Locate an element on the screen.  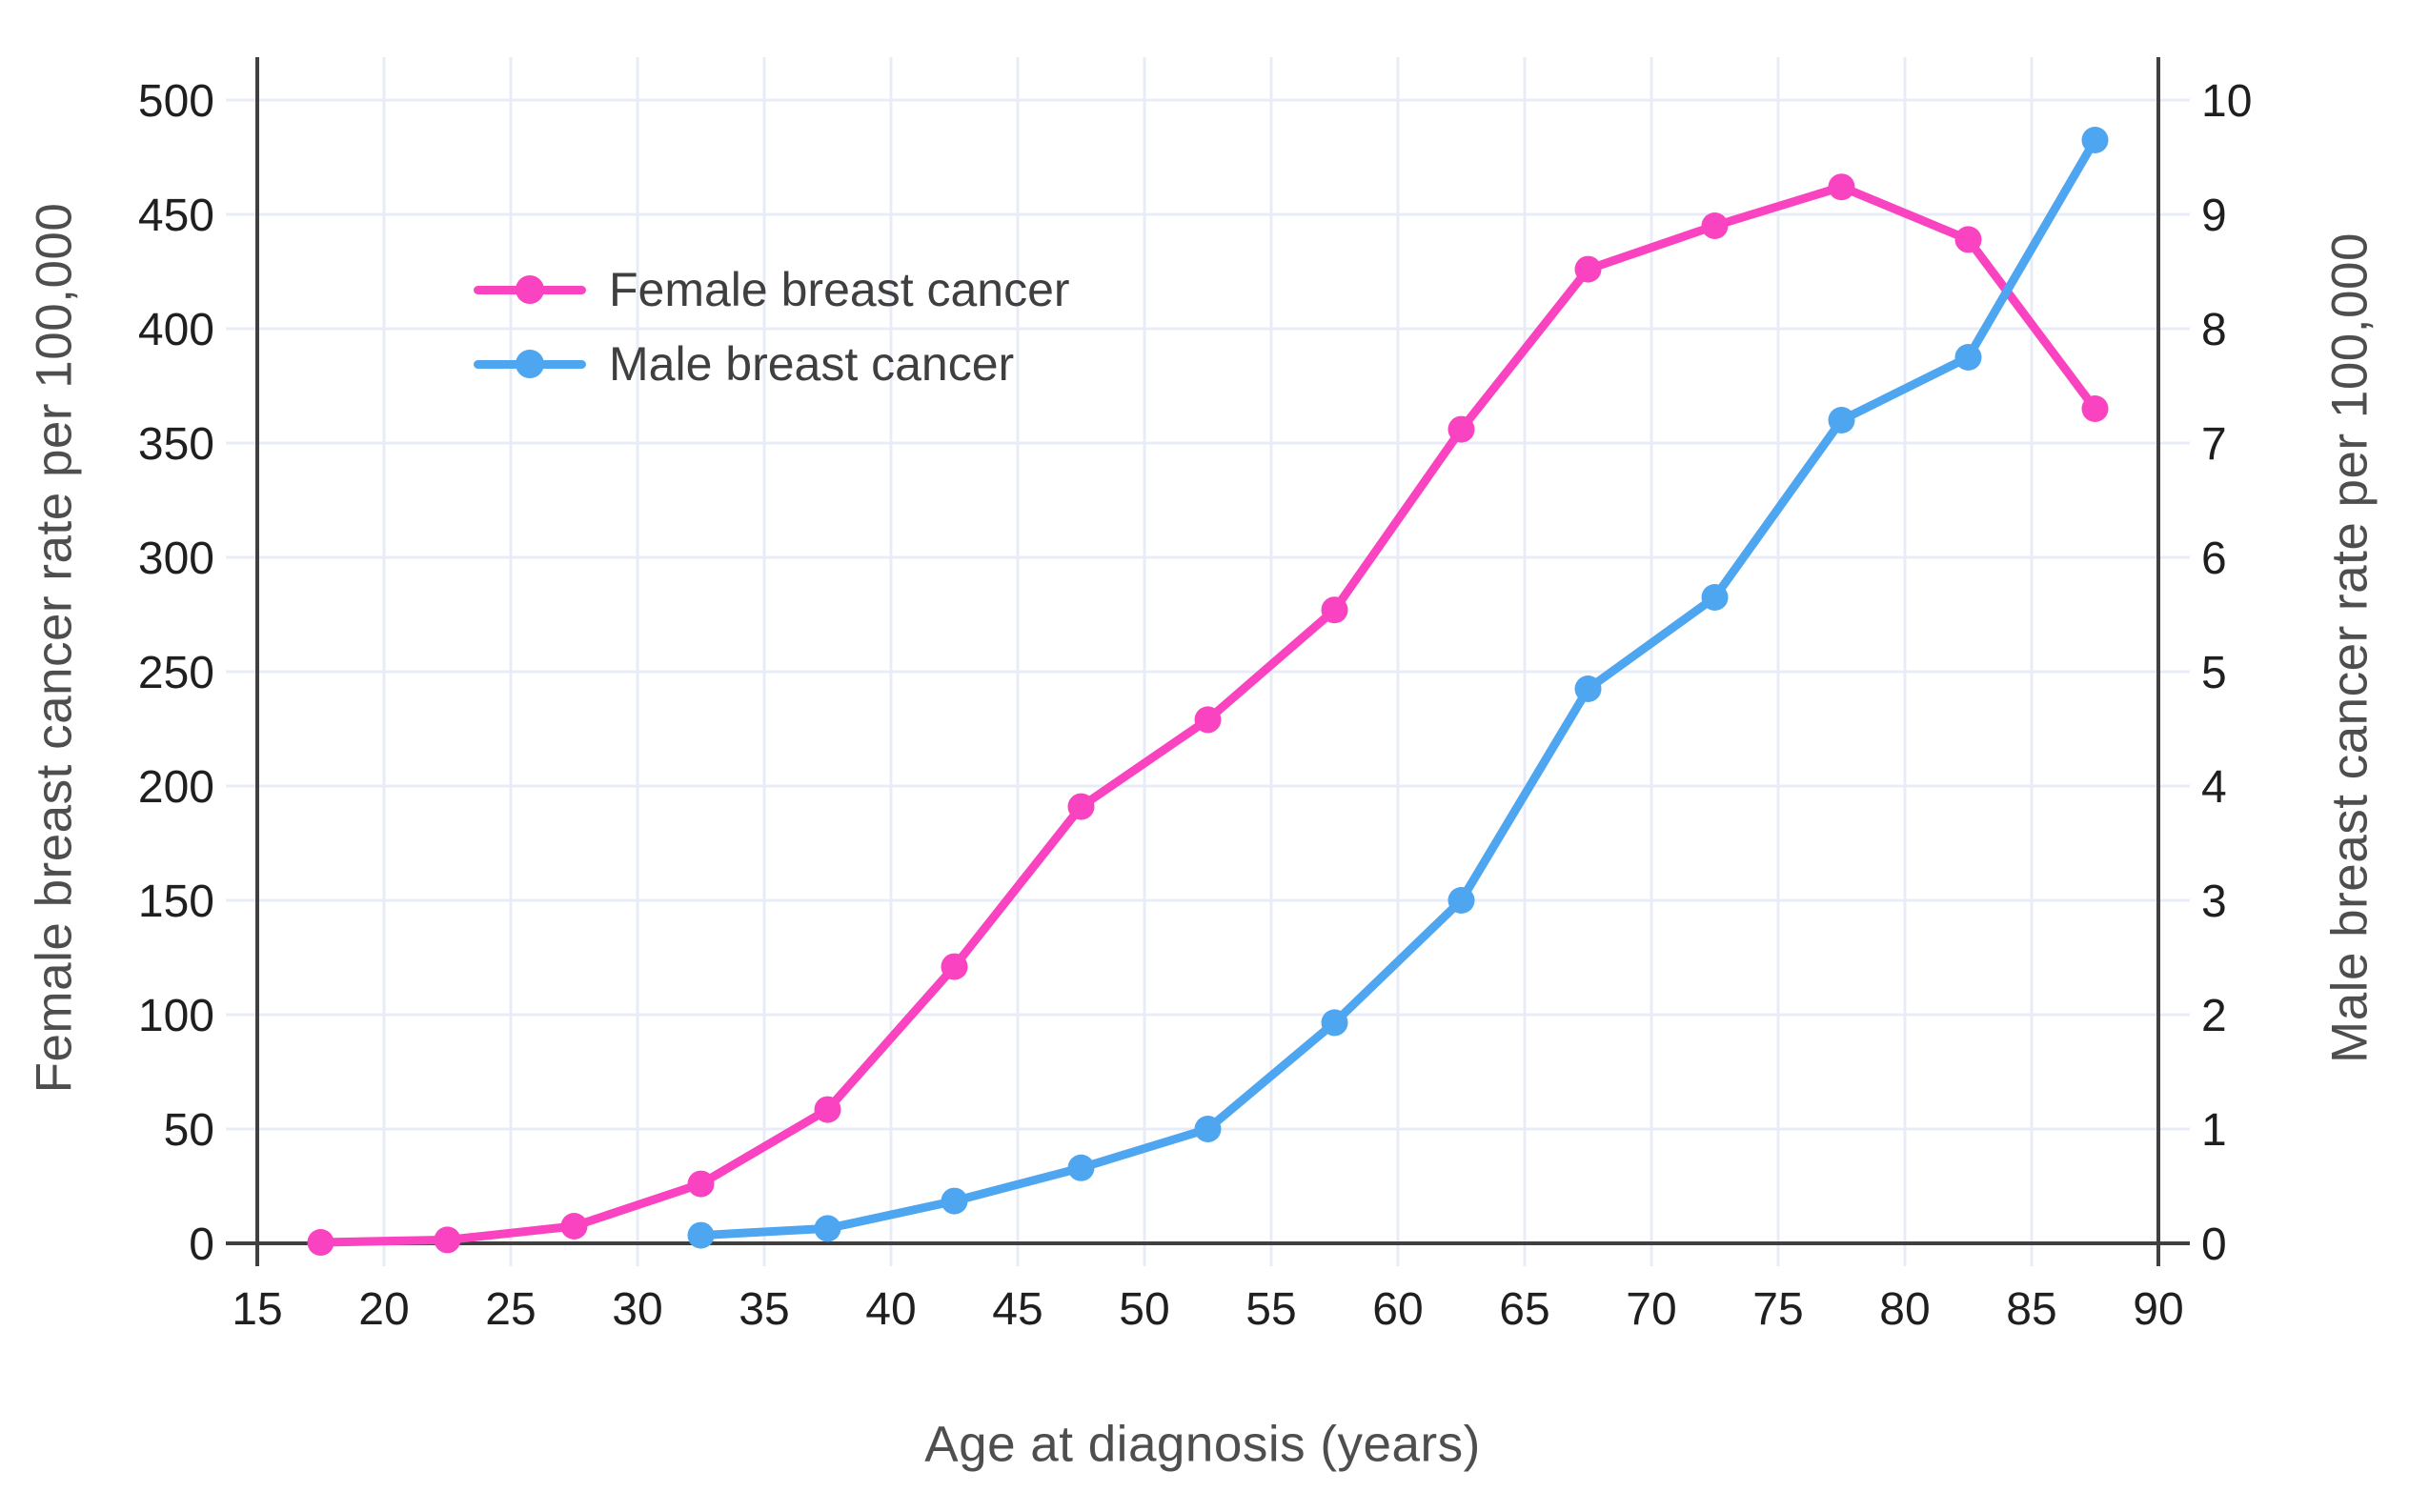
y-tick-label-right: 4 is located at coordinates (2214, 787).